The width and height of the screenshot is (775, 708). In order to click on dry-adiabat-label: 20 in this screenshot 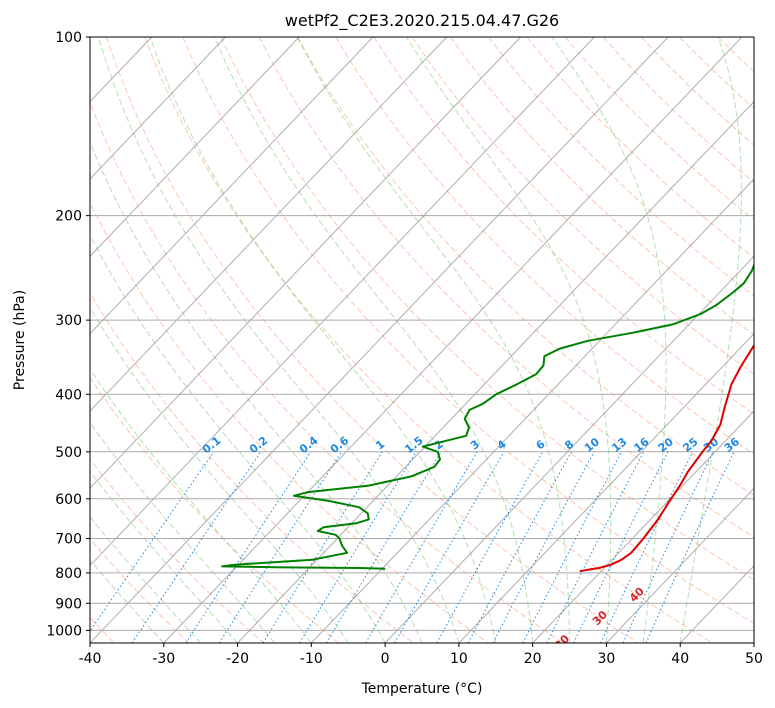, I will do `click(562, 642)`.